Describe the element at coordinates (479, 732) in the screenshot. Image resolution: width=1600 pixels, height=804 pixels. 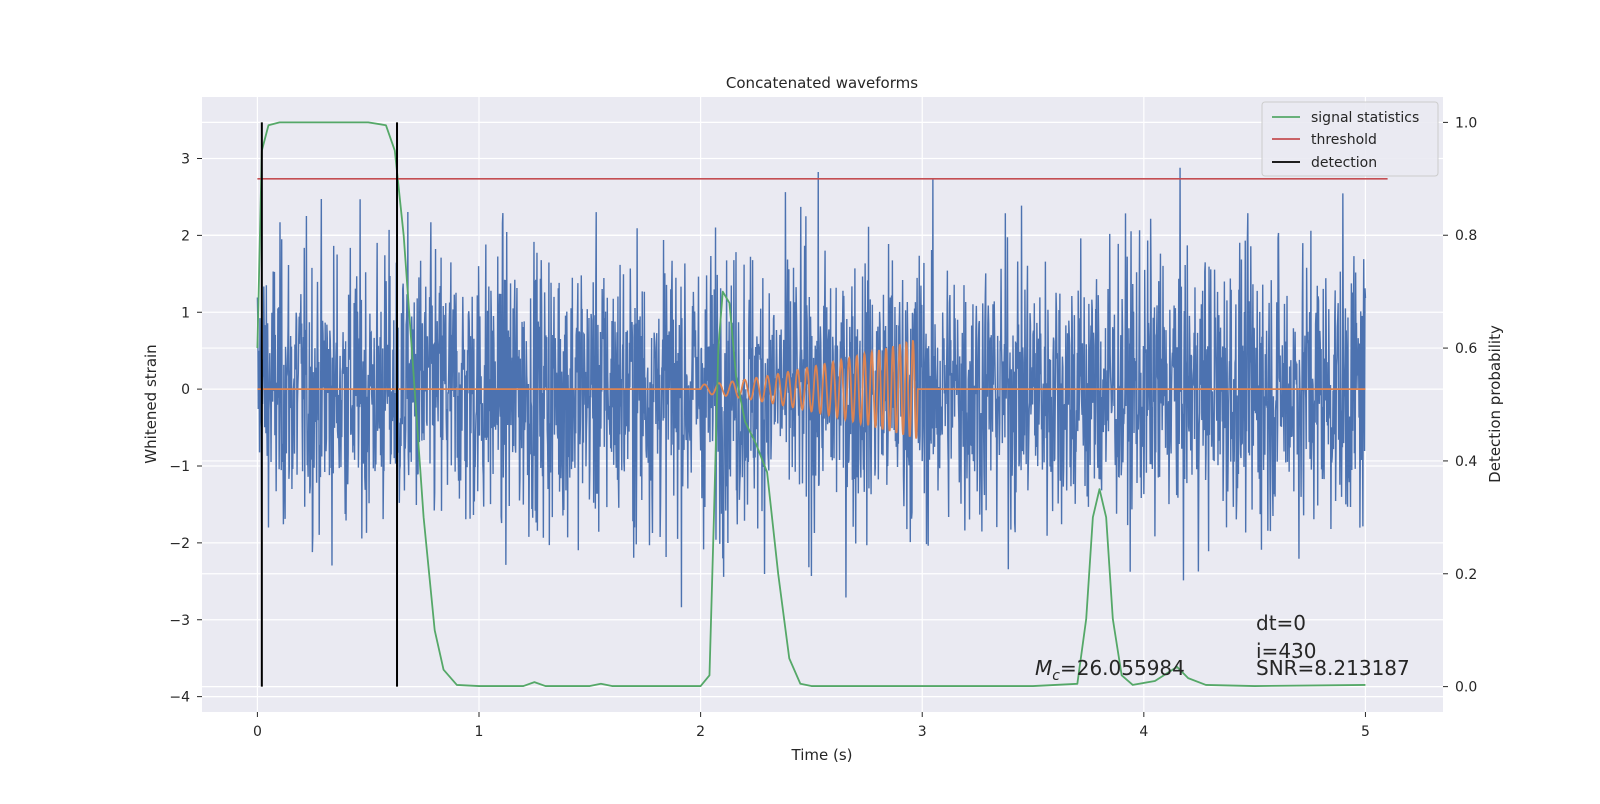
I see `x-tick-label: 1` at that location.